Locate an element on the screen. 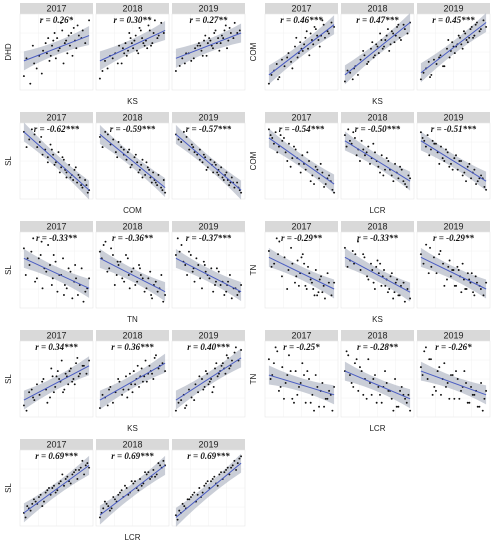 Image resolution: width=498 pixels, height=550 pixels. correlation-label: r = -0.57*** is located at coordinates (209, 129).